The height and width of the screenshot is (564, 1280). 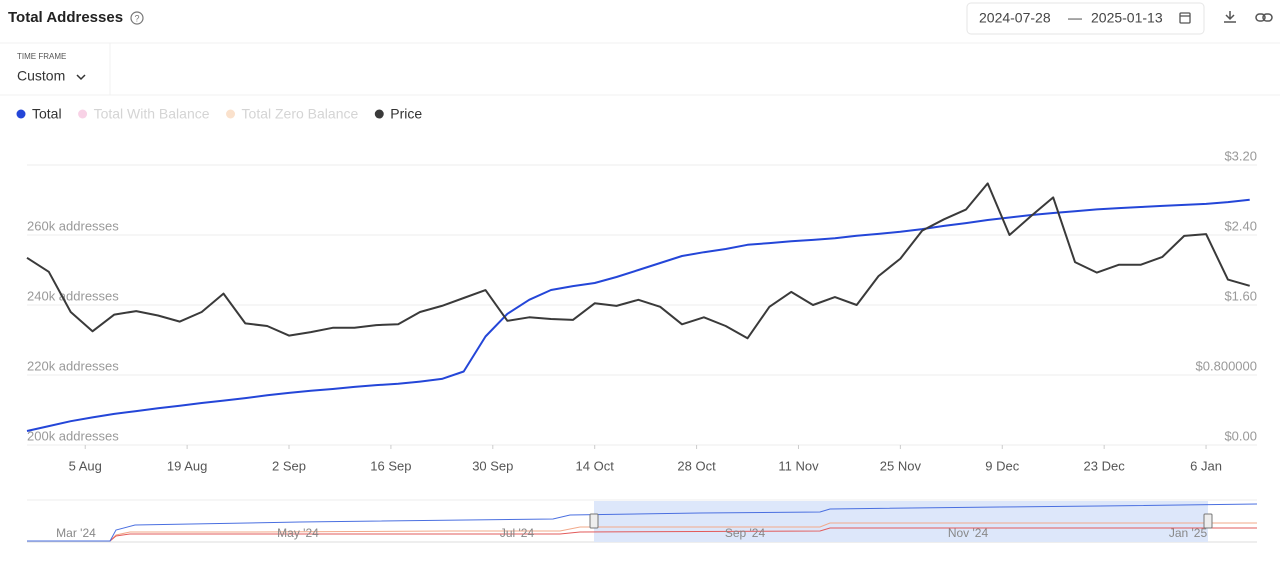 What do you see at coordinates (406, 114) in the screenshot?
I see `legend-label: Price` at bounding box center [406, 114].